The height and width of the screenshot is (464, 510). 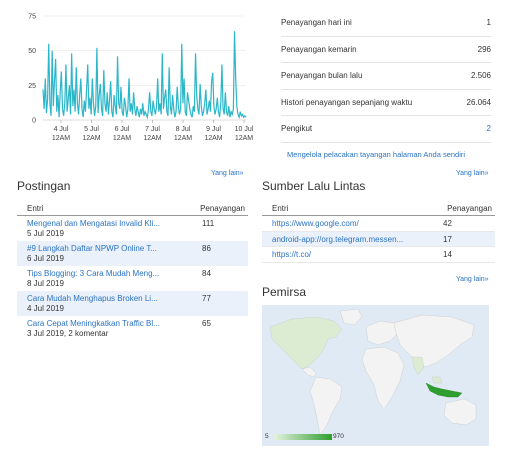 I want to click on stat-label: Penayangan bulan lalu, so click(x=322, y=76).